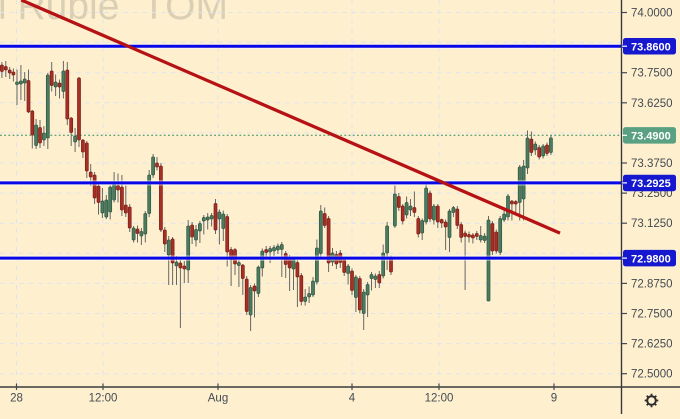 The image size is (680, 419). What do you see at coordinates (185, 14) in the screenshot?
I see `svg-text: TOM` at bounding box center [185, 14].